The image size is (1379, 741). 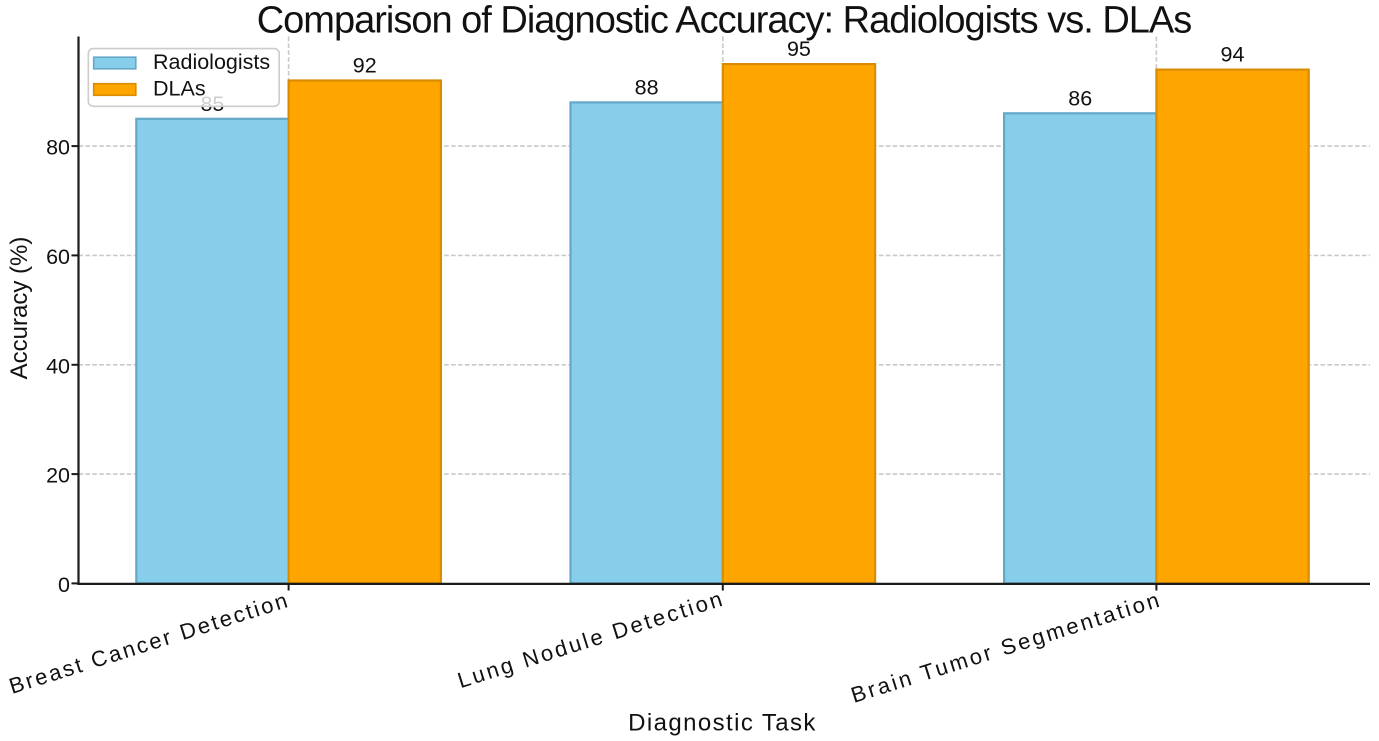 What do you see at coordinates (722, 723) in the screenshot?
I see `svg-text: Diagnostic Task` at bounding box center [722, 723].